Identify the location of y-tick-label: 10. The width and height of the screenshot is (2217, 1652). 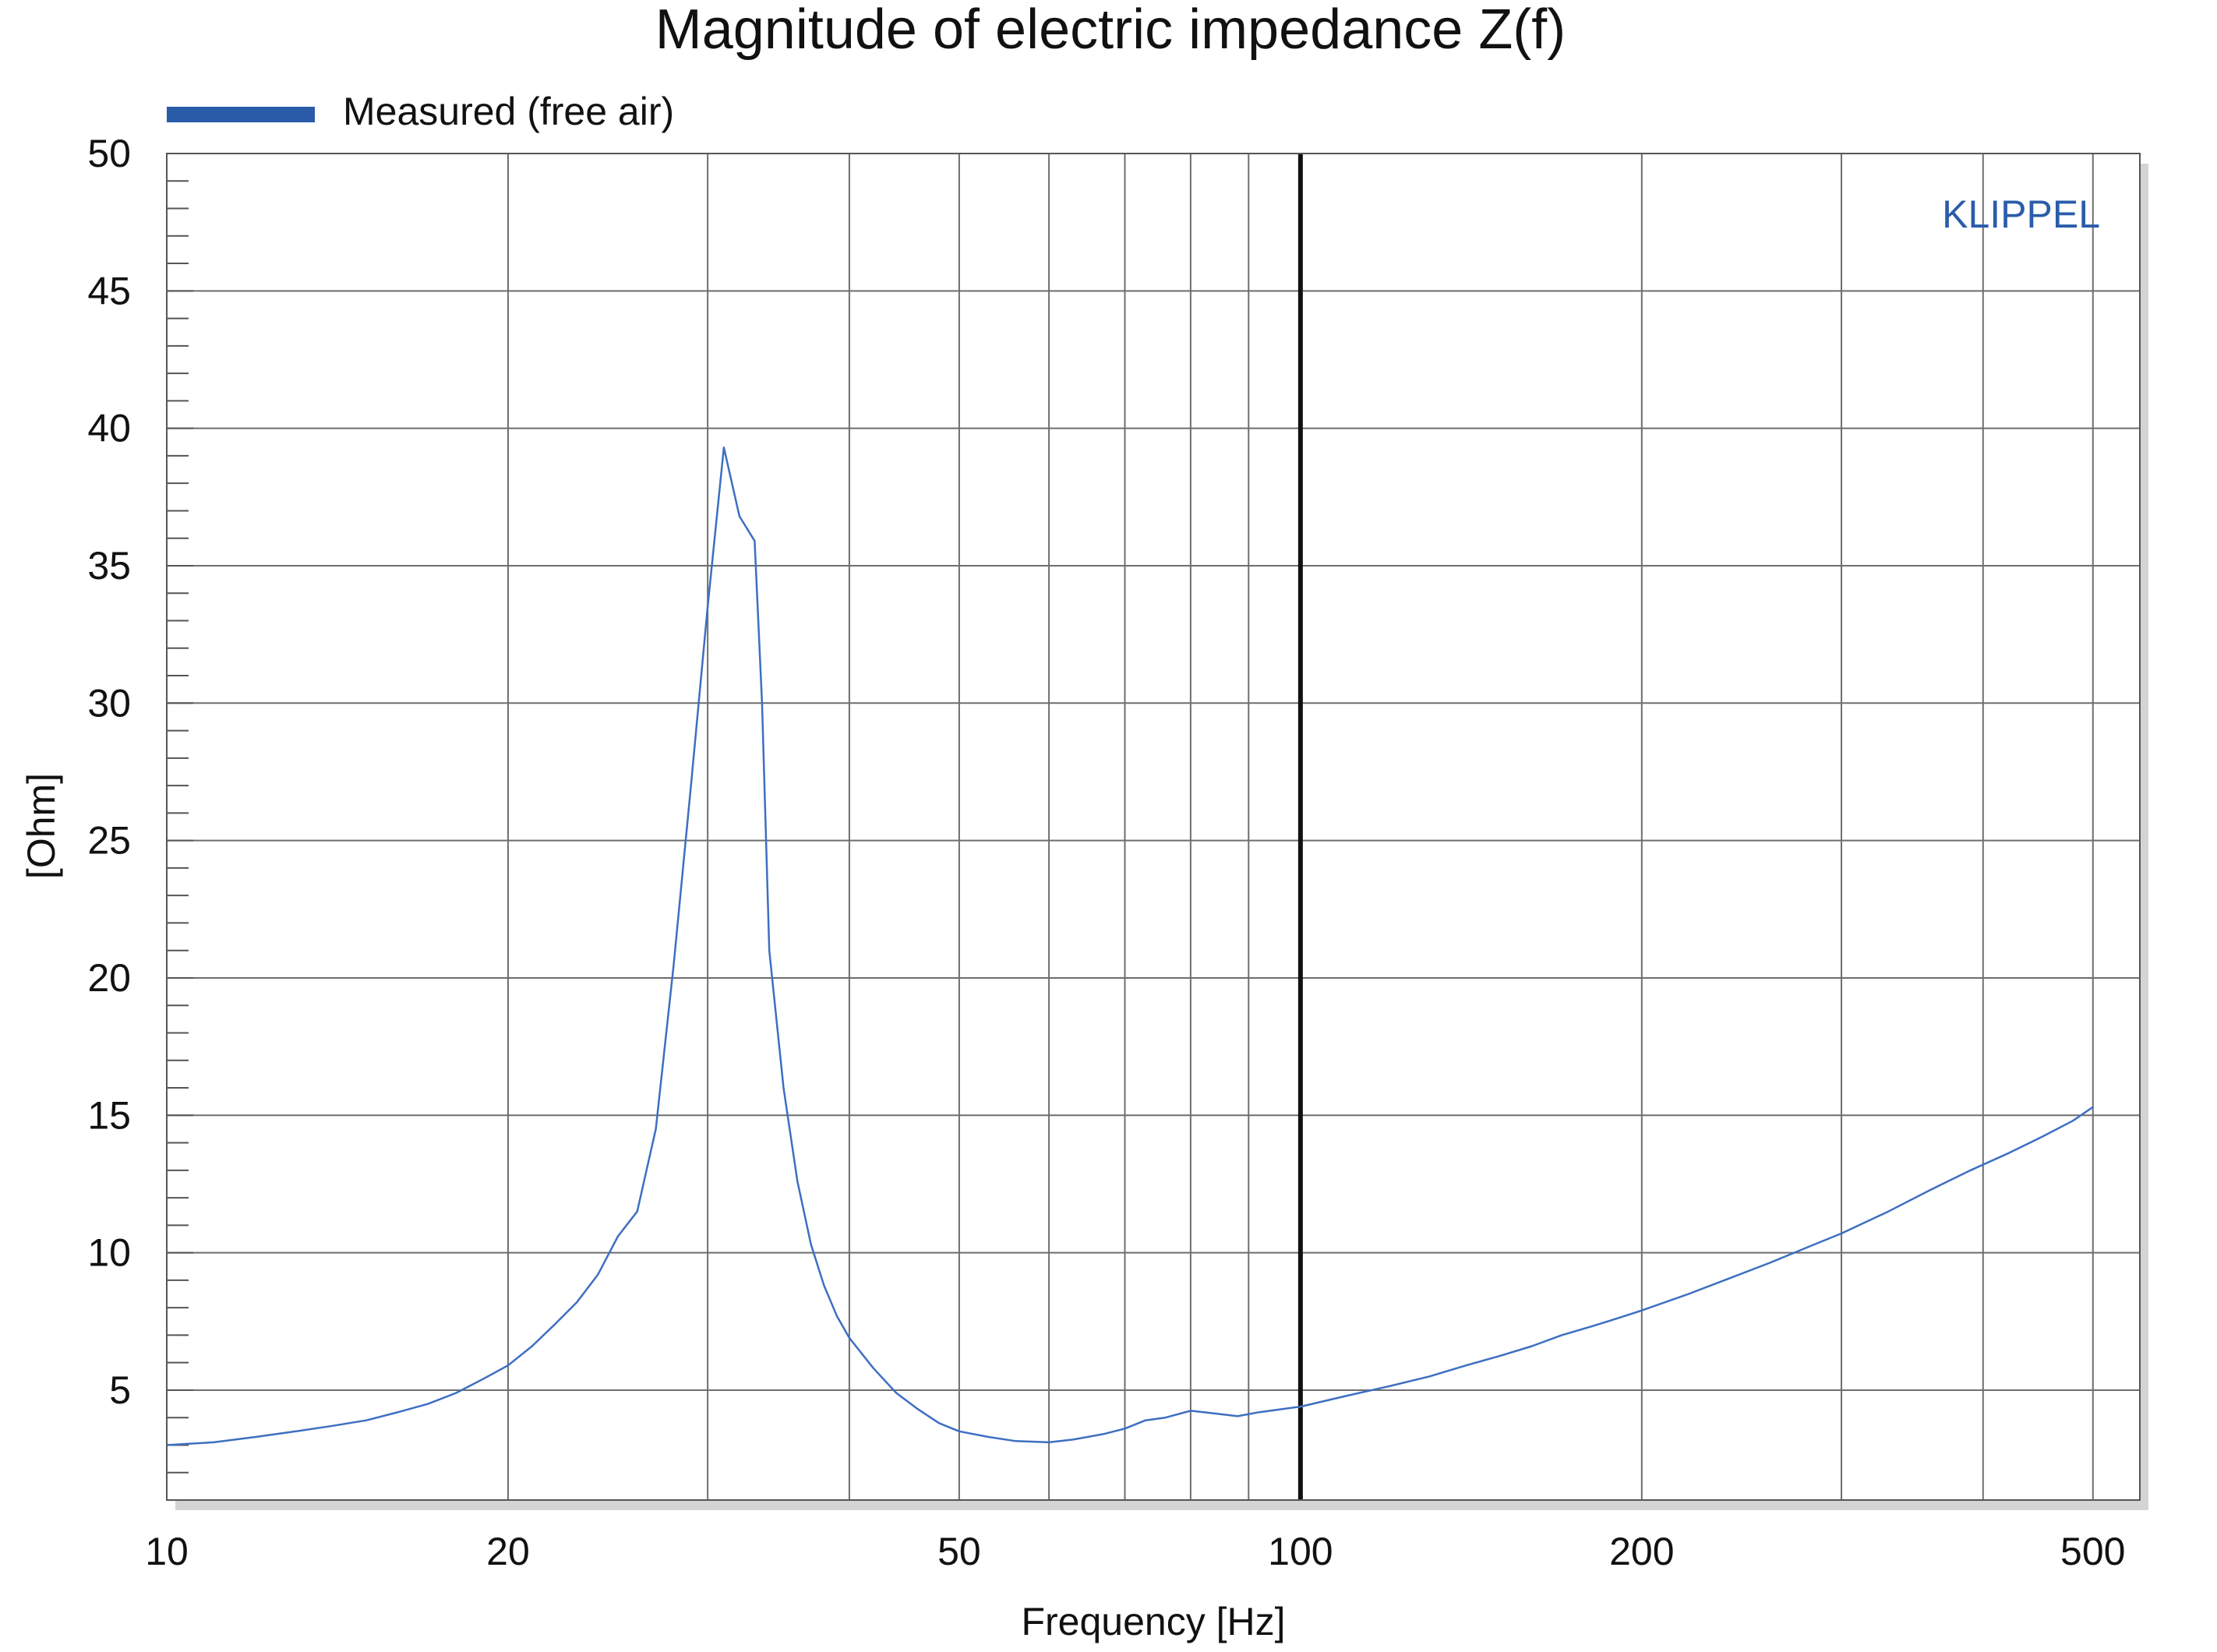
(109, 1253).